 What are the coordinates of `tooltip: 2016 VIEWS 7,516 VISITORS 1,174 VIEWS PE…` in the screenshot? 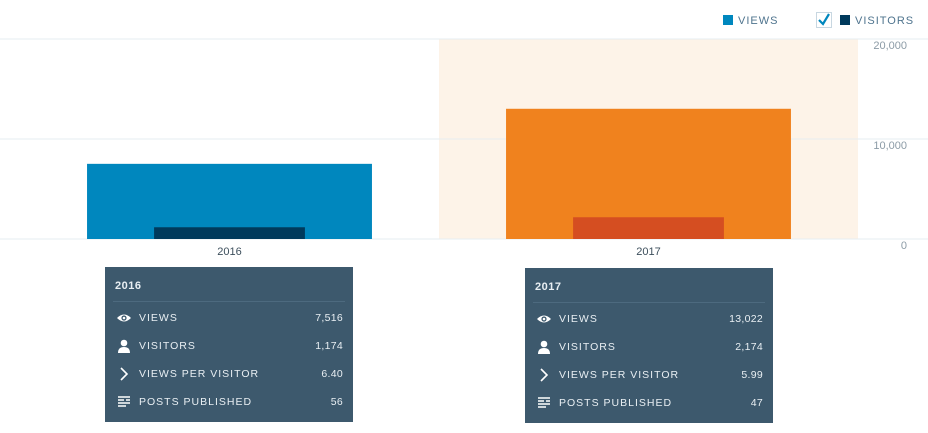 It's located at (229, 344).